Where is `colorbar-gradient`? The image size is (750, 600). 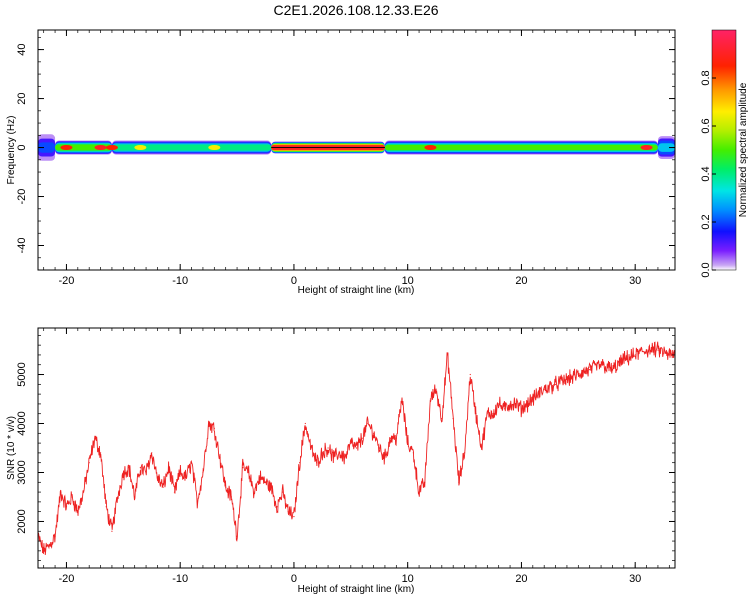
colorbar-gradient is located at coordinates (724, 150).